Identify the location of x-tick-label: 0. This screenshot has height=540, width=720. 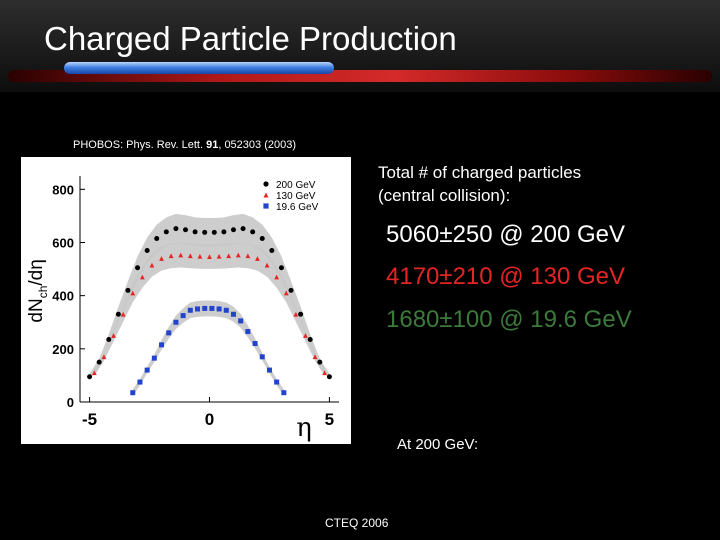
(209, 419).